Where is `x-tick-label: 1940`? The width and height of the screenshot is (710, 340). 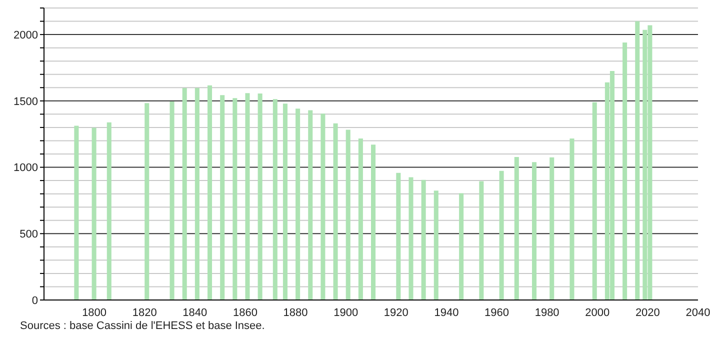
x-tick-label: 1940 is located at coordinates (446, 312).